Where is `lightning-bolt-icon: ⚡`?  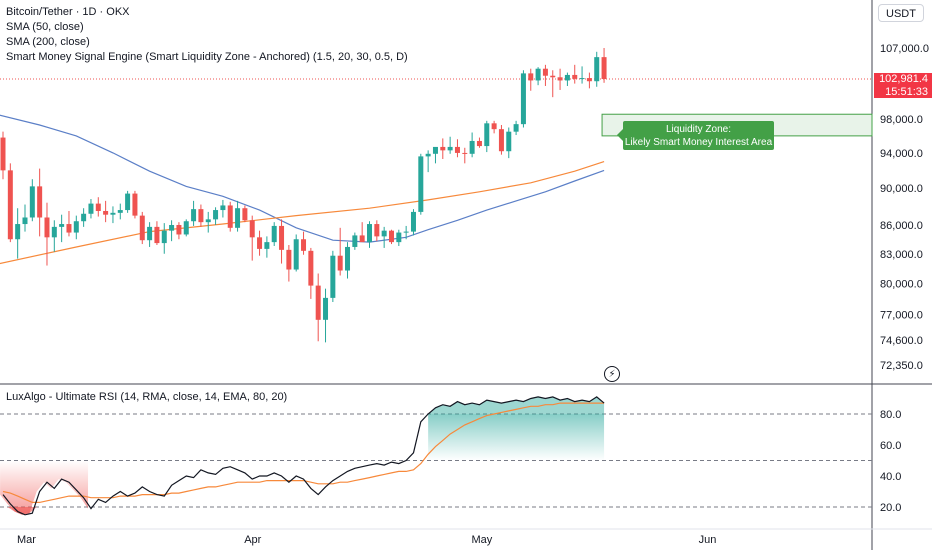 lightning-bolt-icon: ⚡ is located at coordinates (612, 374).